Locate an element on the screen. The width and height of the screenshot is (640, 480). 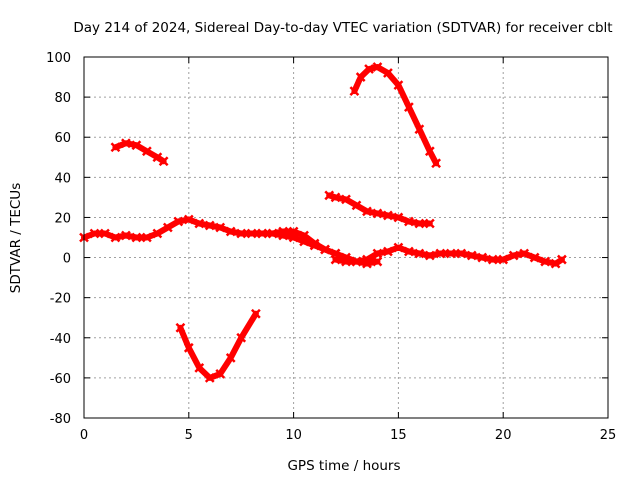
x-tick-label: 20 is located at coordinates (503, 435).